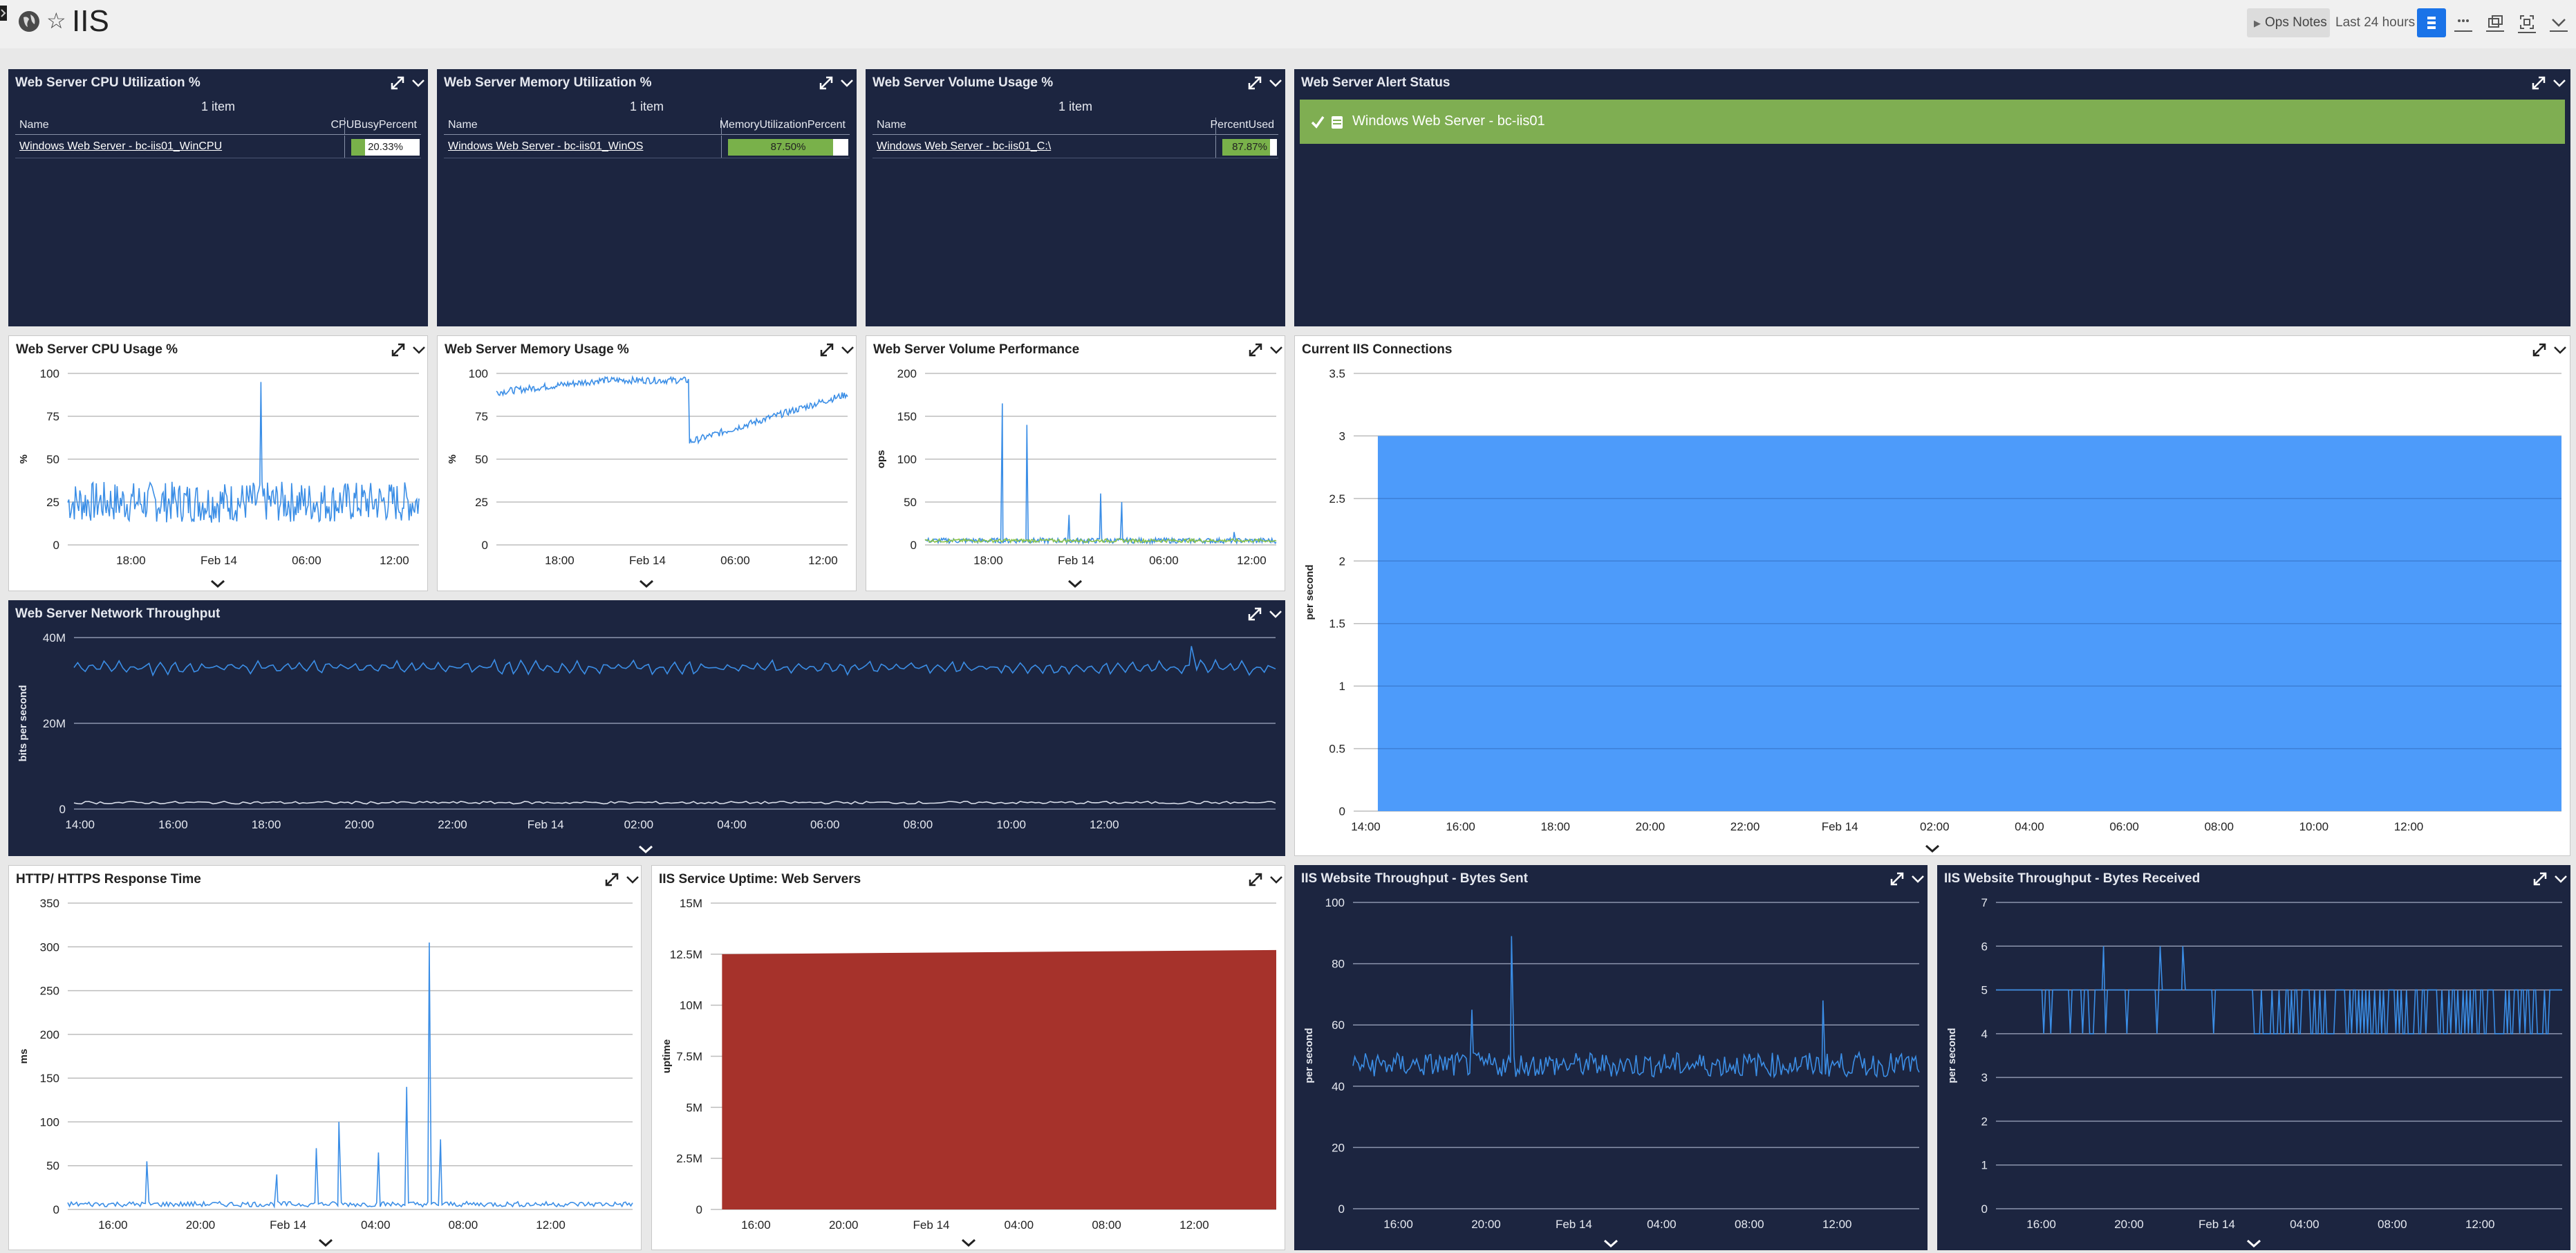 The height and width of the screenshot is (1253, 2576). What do you see at coordinates (2375, 23) in the screenshot?
I see `time-range-selector: Last 24 hours` at bounding box center [2375, 23].